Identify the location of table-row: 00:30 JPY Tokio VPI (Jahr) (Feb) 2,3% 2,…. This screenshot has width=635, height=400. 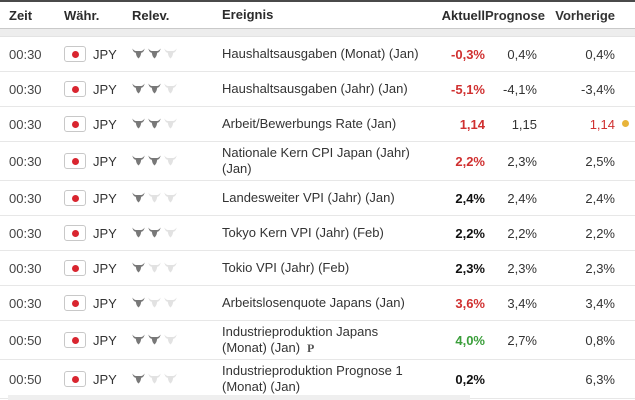
(317, 268).